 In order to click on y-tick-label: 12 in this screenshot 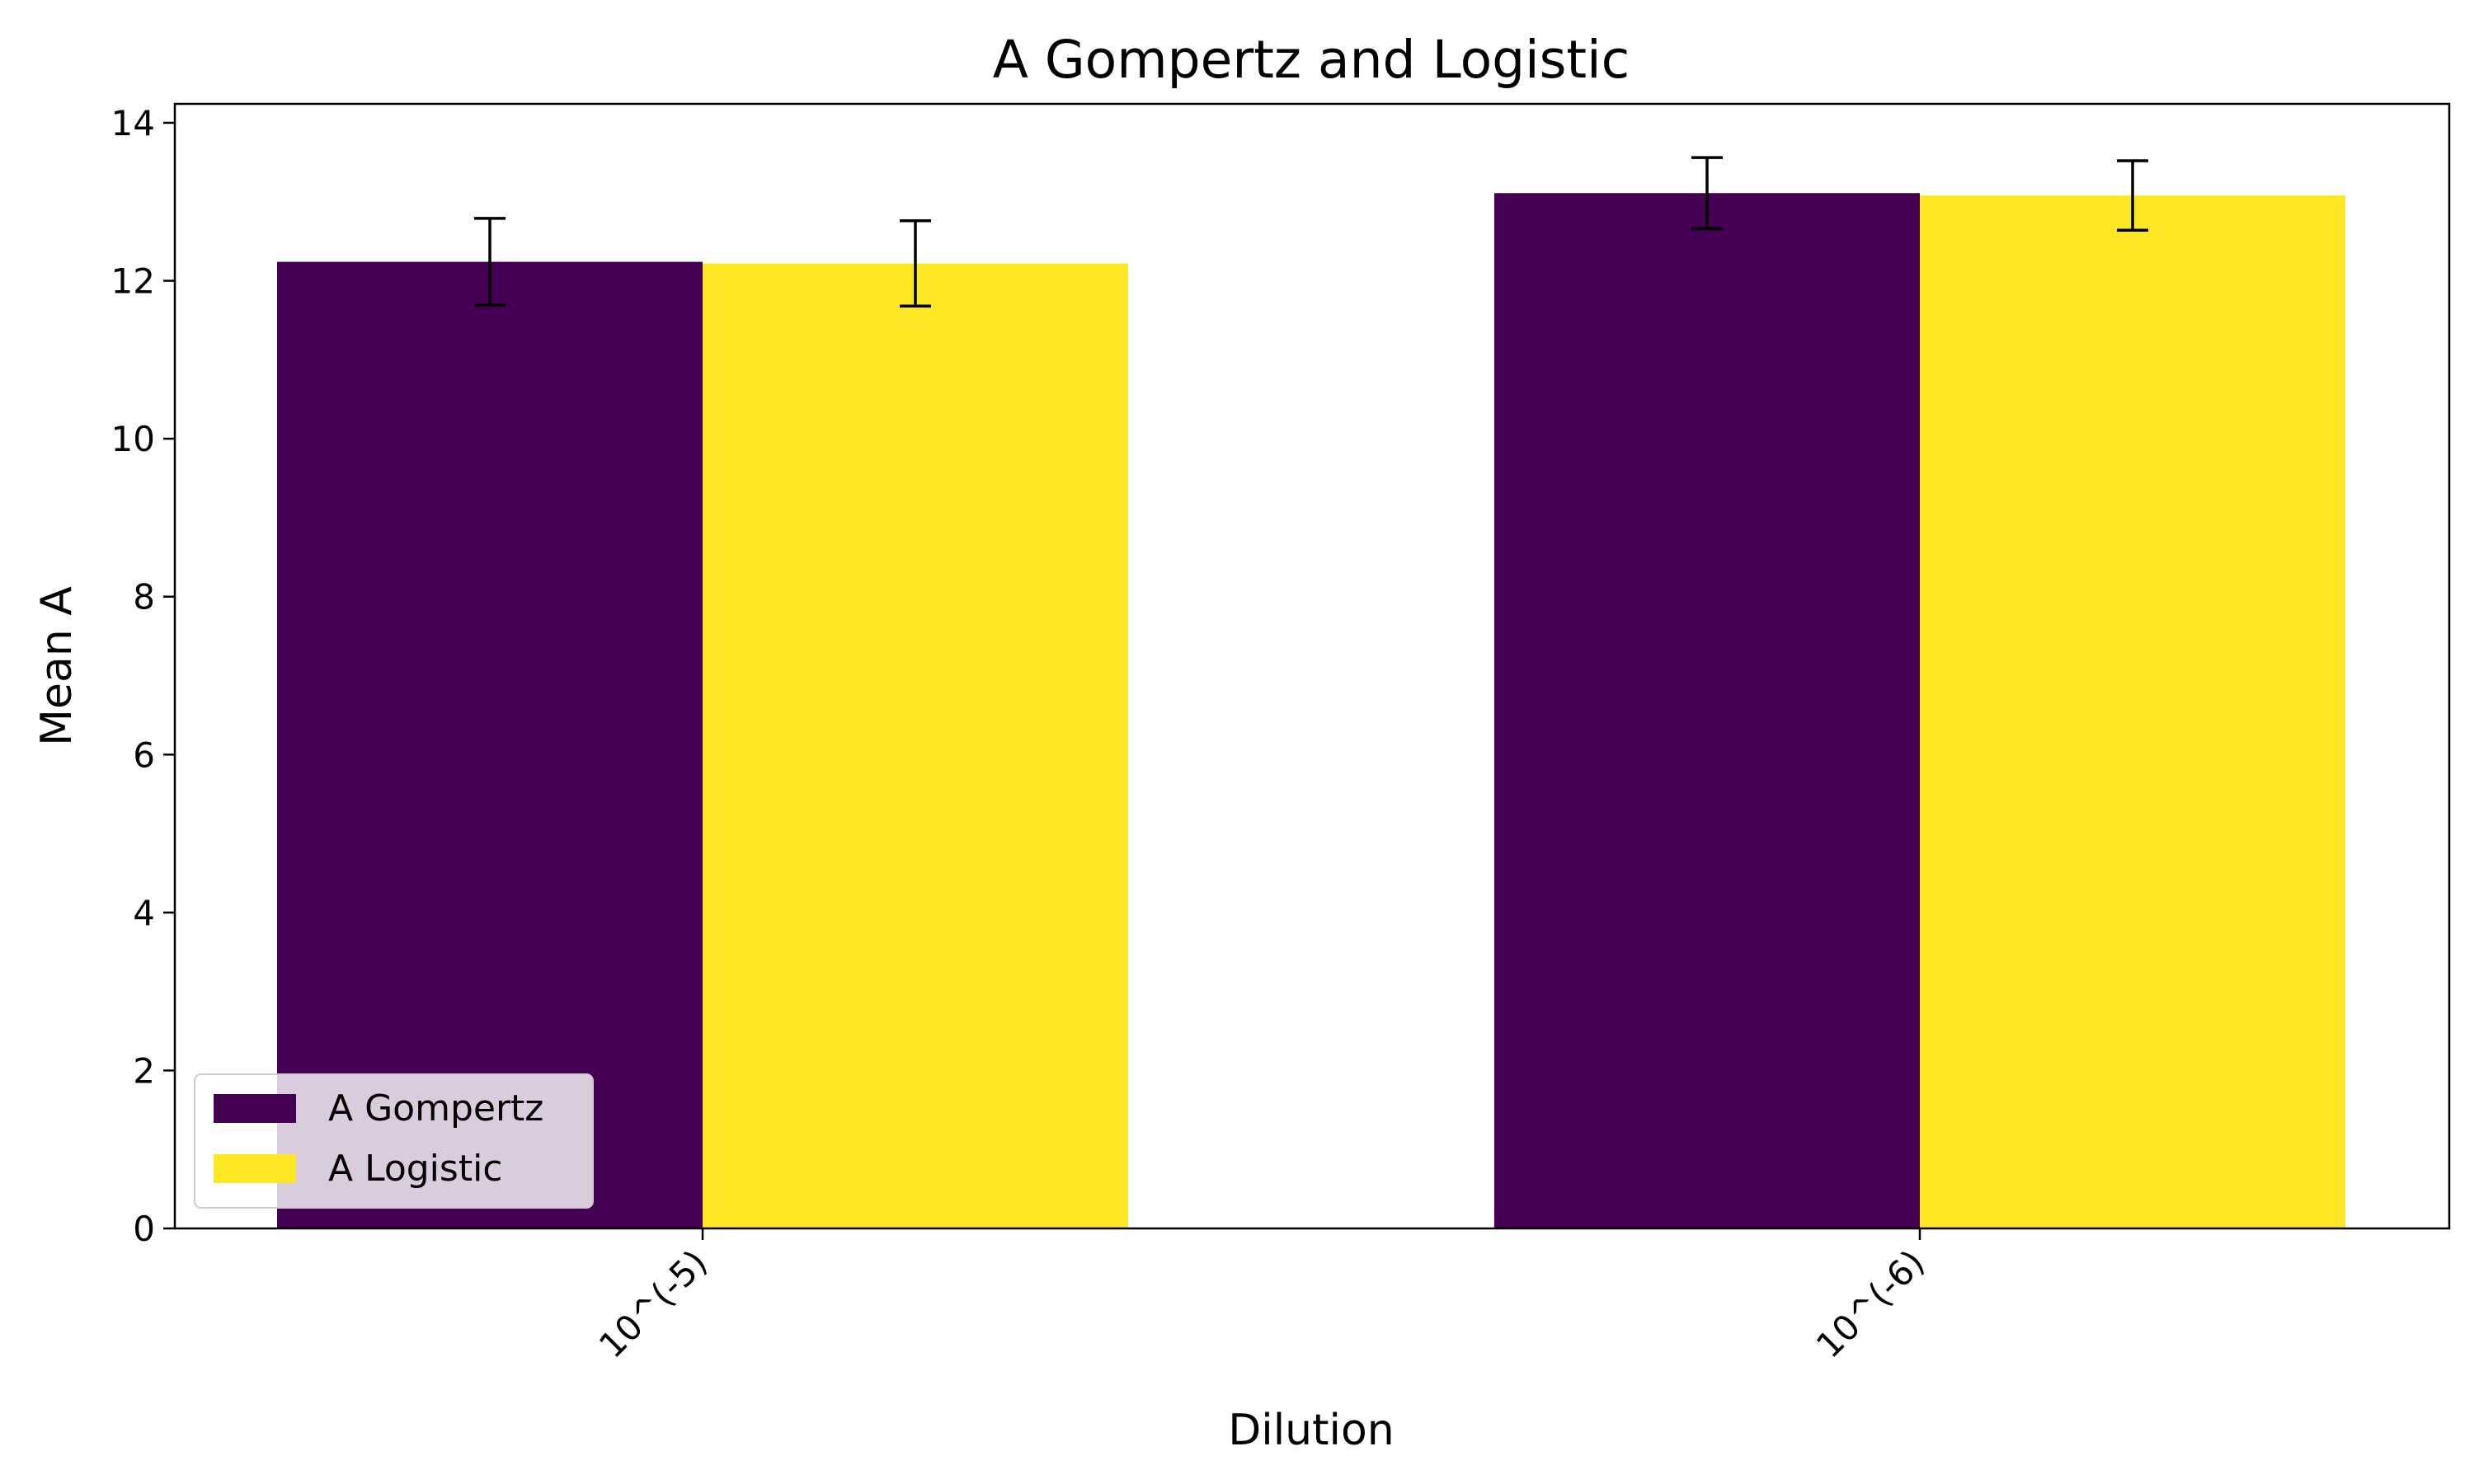, I will do `click(133, 281)`.